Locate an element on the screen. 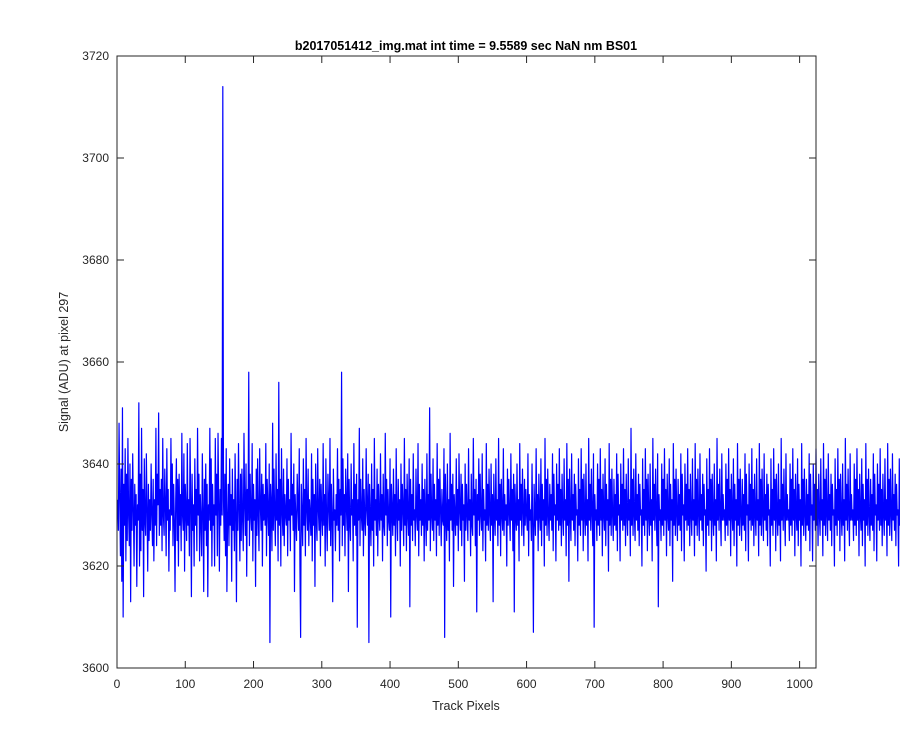 Image resolution: width=900 pixels, height=750 pixels. y-tick-label: 3680 is located at coordinates (95, 260).